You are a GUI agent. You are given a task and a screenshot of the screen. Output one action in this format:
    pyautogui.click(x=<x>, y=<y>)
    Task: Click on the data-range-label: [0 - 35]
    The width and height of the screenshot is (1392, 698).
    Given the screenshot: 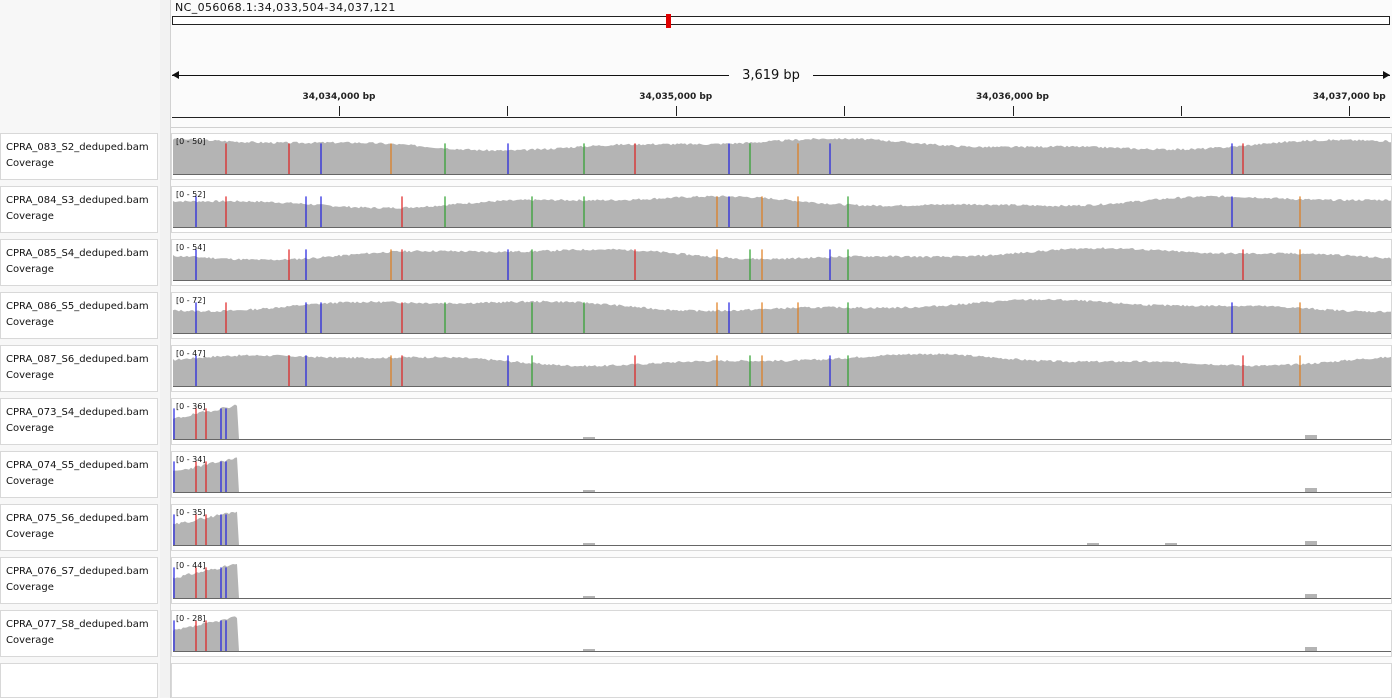 What is the action you would take?
    pyautogui.click(x=191, y=512)
    